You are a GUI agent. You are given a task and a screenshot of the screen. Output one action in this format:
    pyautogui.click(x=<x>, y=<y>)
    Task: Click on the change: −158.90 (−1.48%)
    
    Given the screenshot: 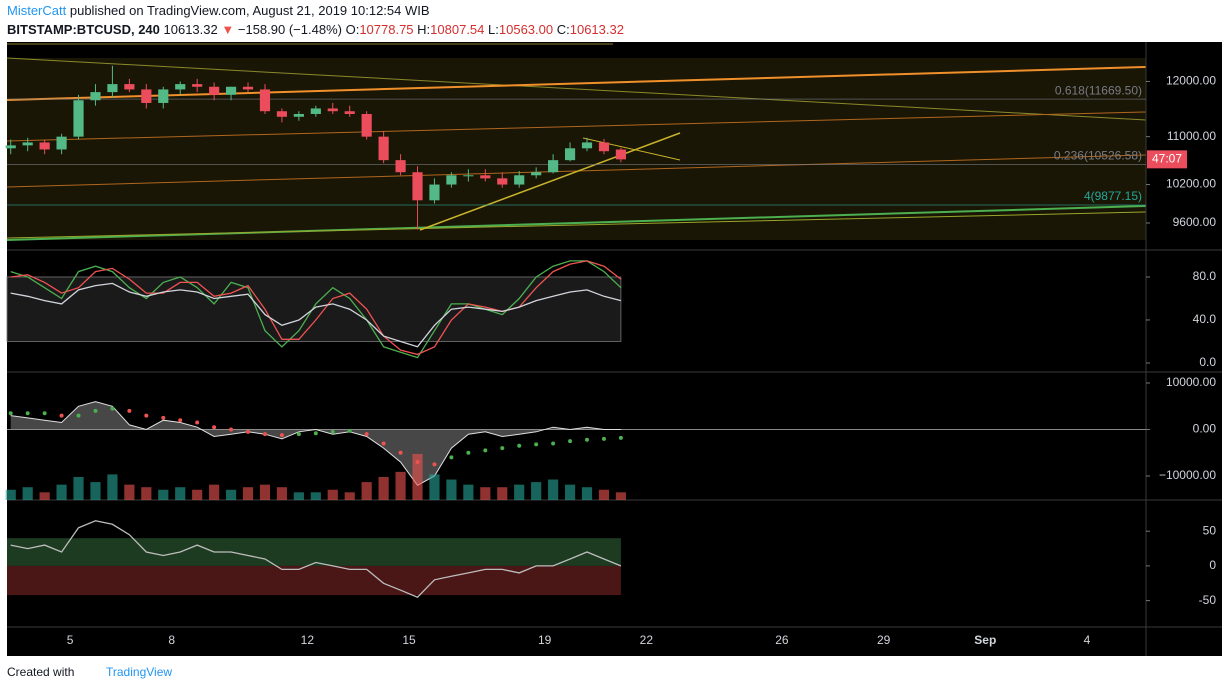 What is the action you would take?
    pyautogui.click(x=290, y=29)
    